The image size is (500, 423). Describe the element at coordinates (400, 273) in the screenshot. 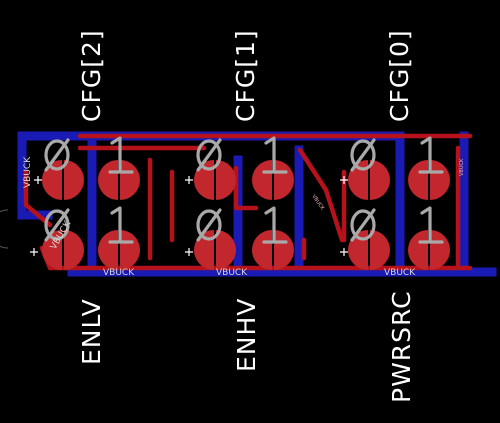

I see `net-label-vbuck-bottom-3: VBUCK` at that location.